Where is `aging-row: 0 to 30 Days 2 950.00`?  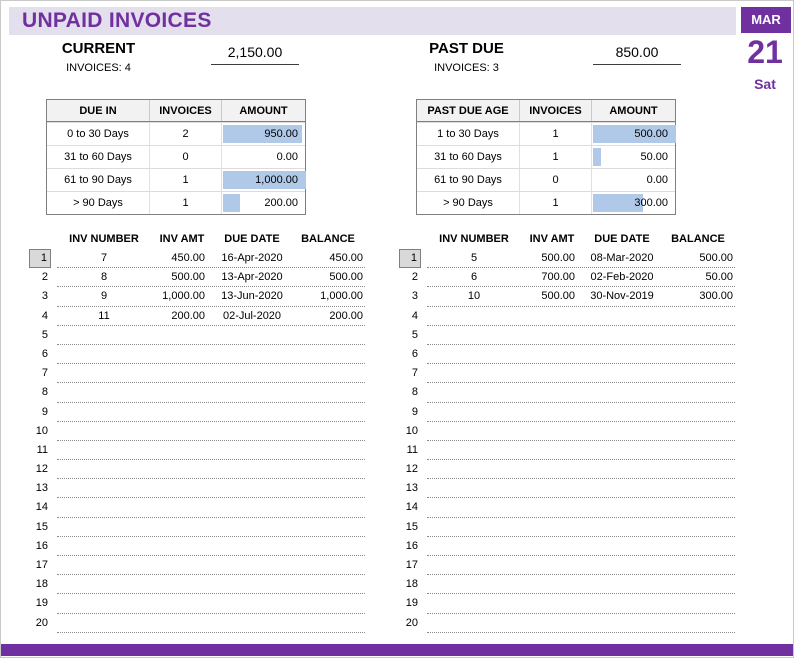
aging-row: 0 to 30 Days 2 950.00 is located at coordinates (176, 133).